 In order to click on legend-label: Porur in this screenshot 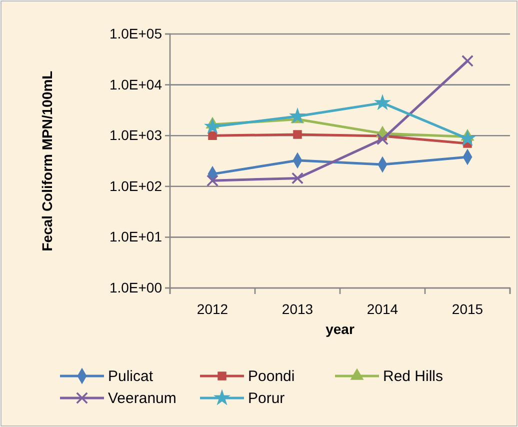, I will do `click(266, 398)`.